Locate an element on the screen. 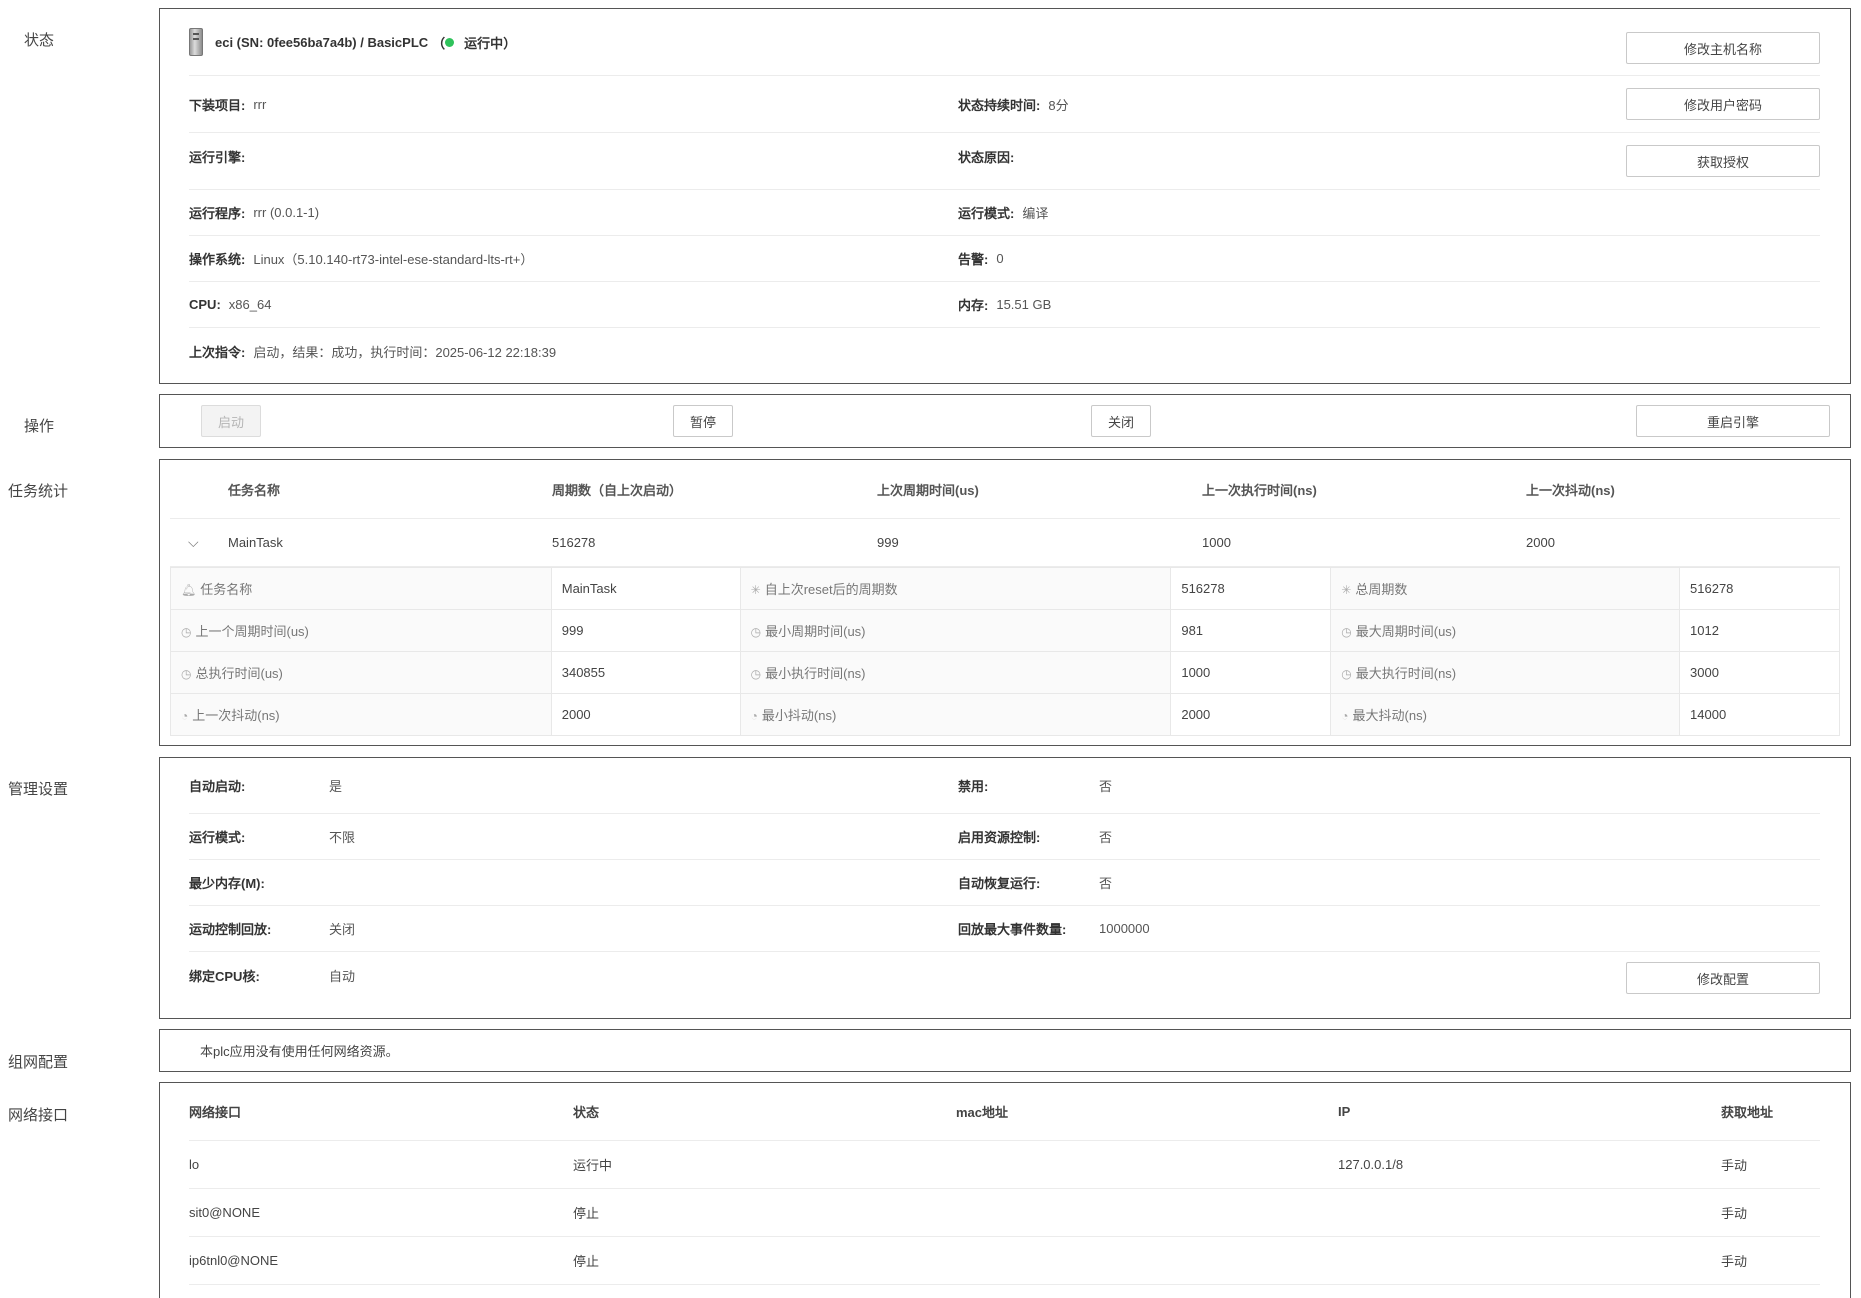 This screenshot has width=1861, height=1298. memory-field: 内存: 15.51 GB is located at coordinates (1004, 304).